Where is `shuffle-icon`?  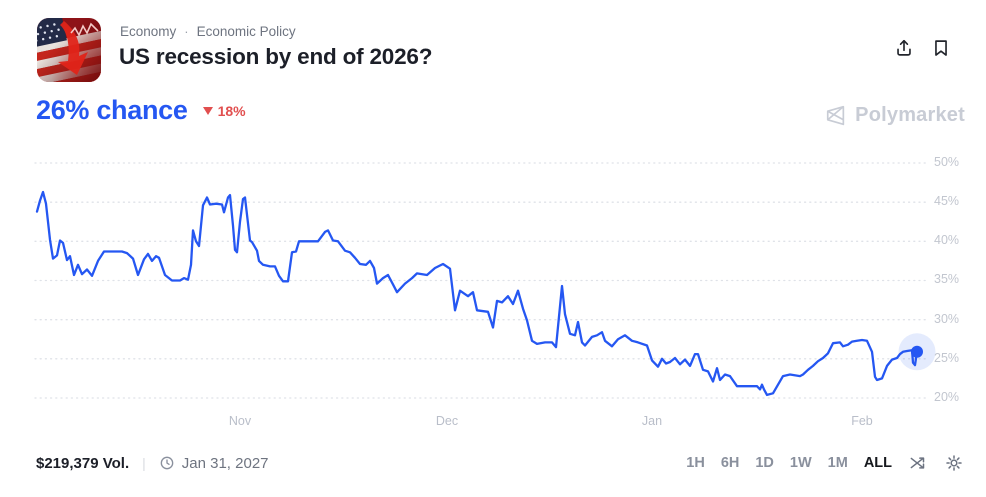 shuffle-icon is located at coordinates (918, 463).